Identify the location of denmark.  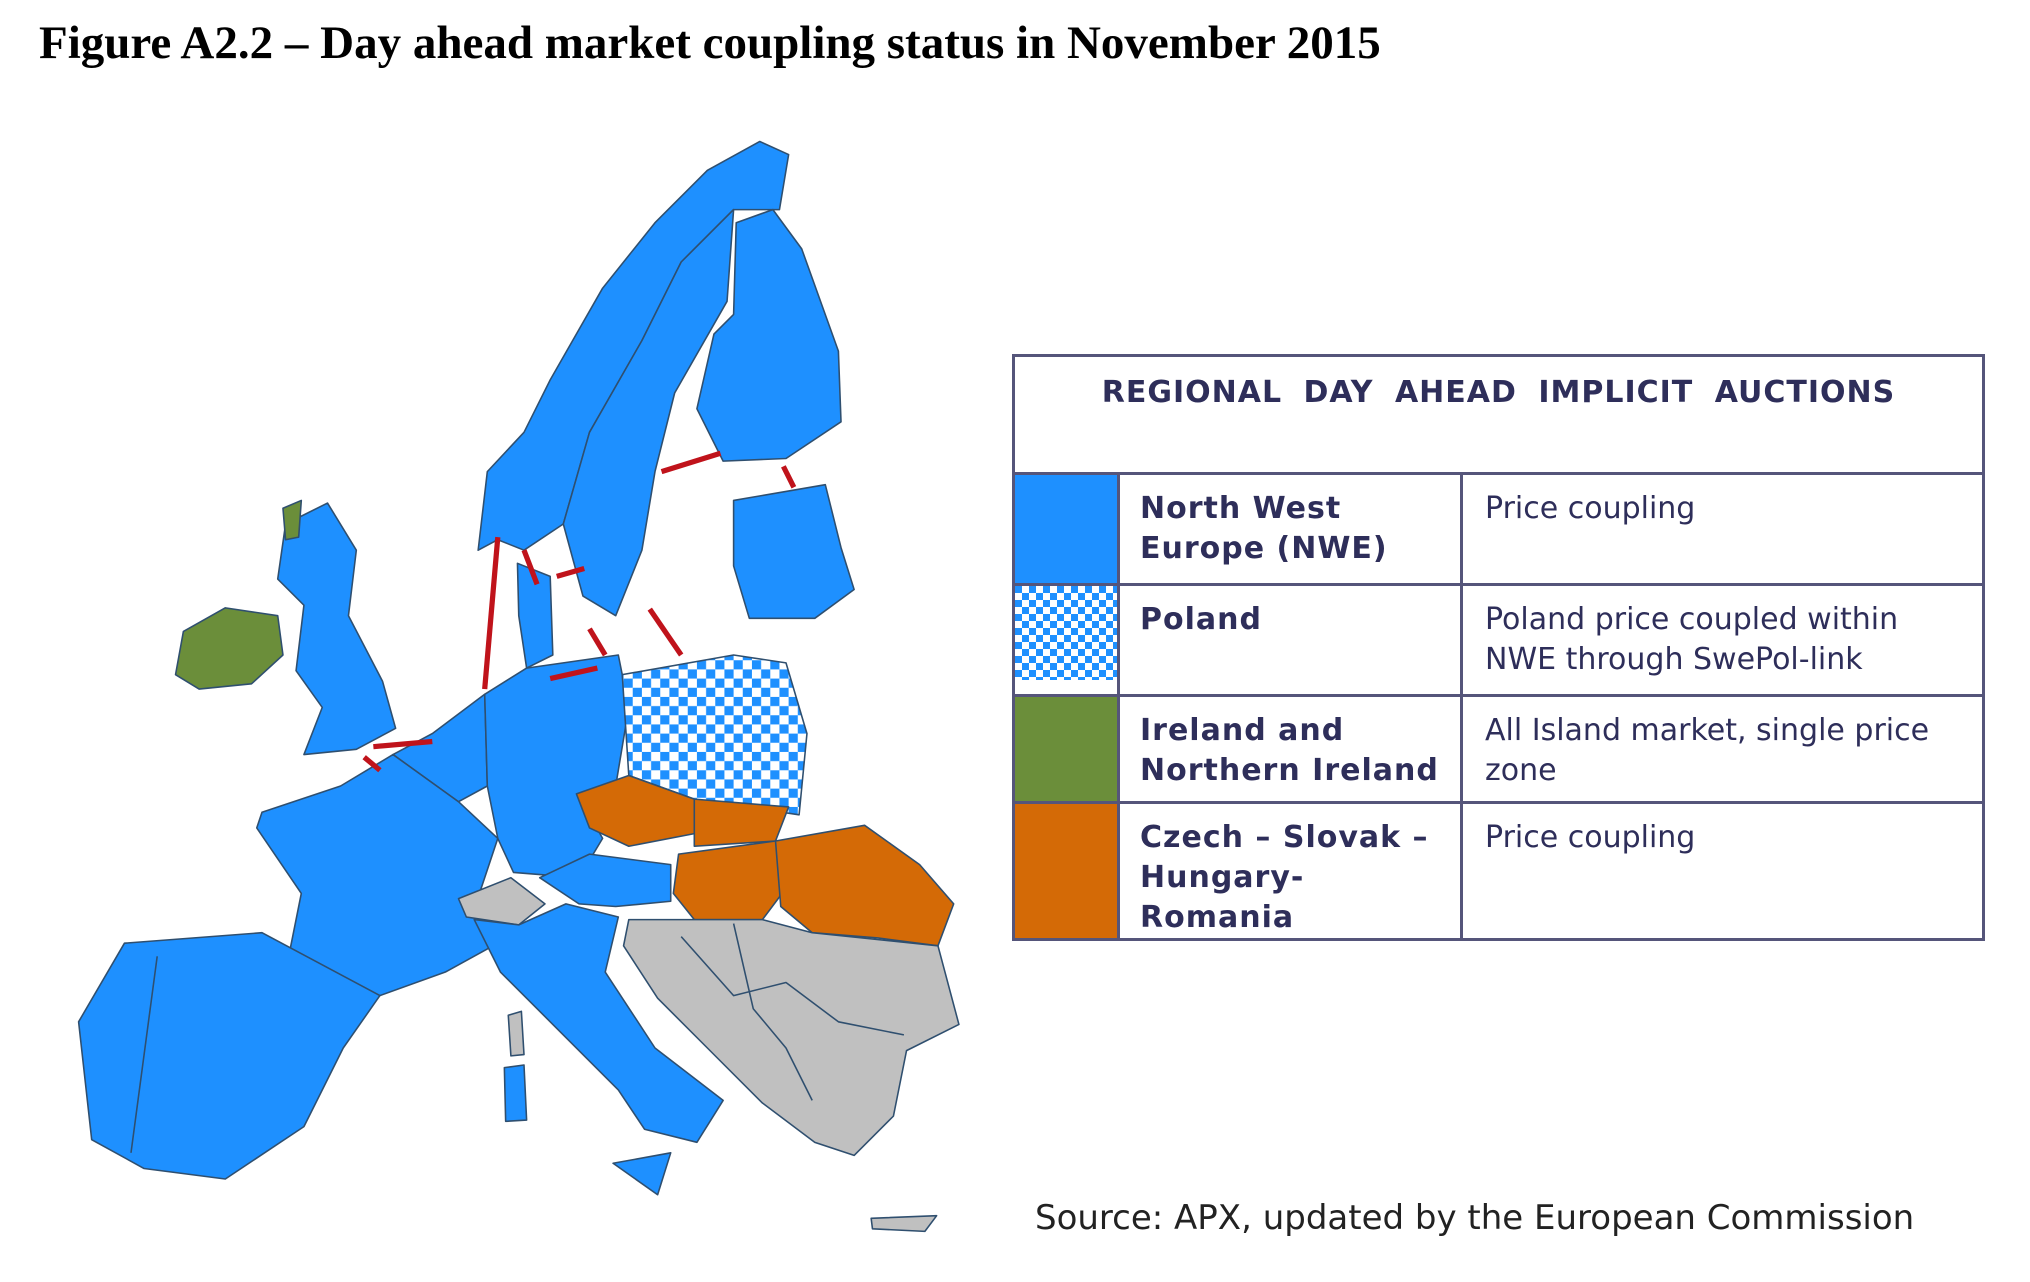
(535, 615).